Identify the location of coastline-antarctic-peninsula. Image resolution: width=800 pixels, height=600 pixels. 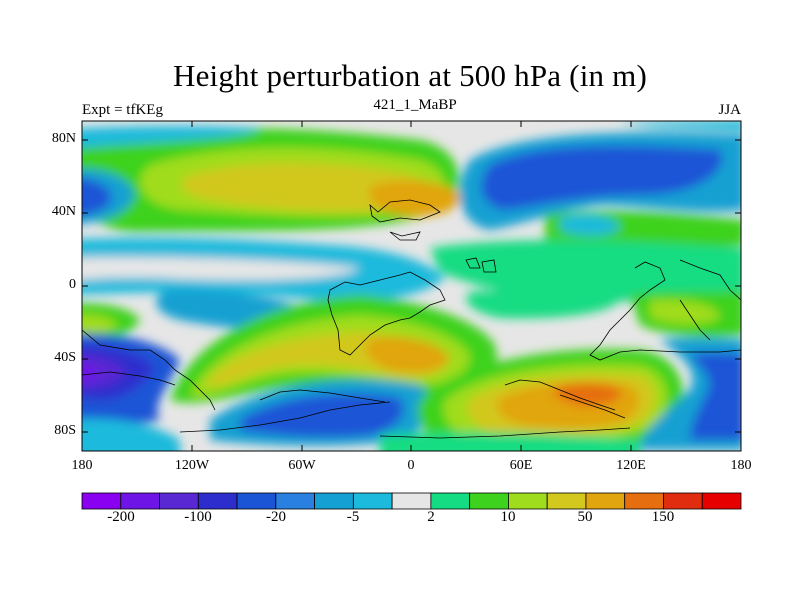
(322, 396).